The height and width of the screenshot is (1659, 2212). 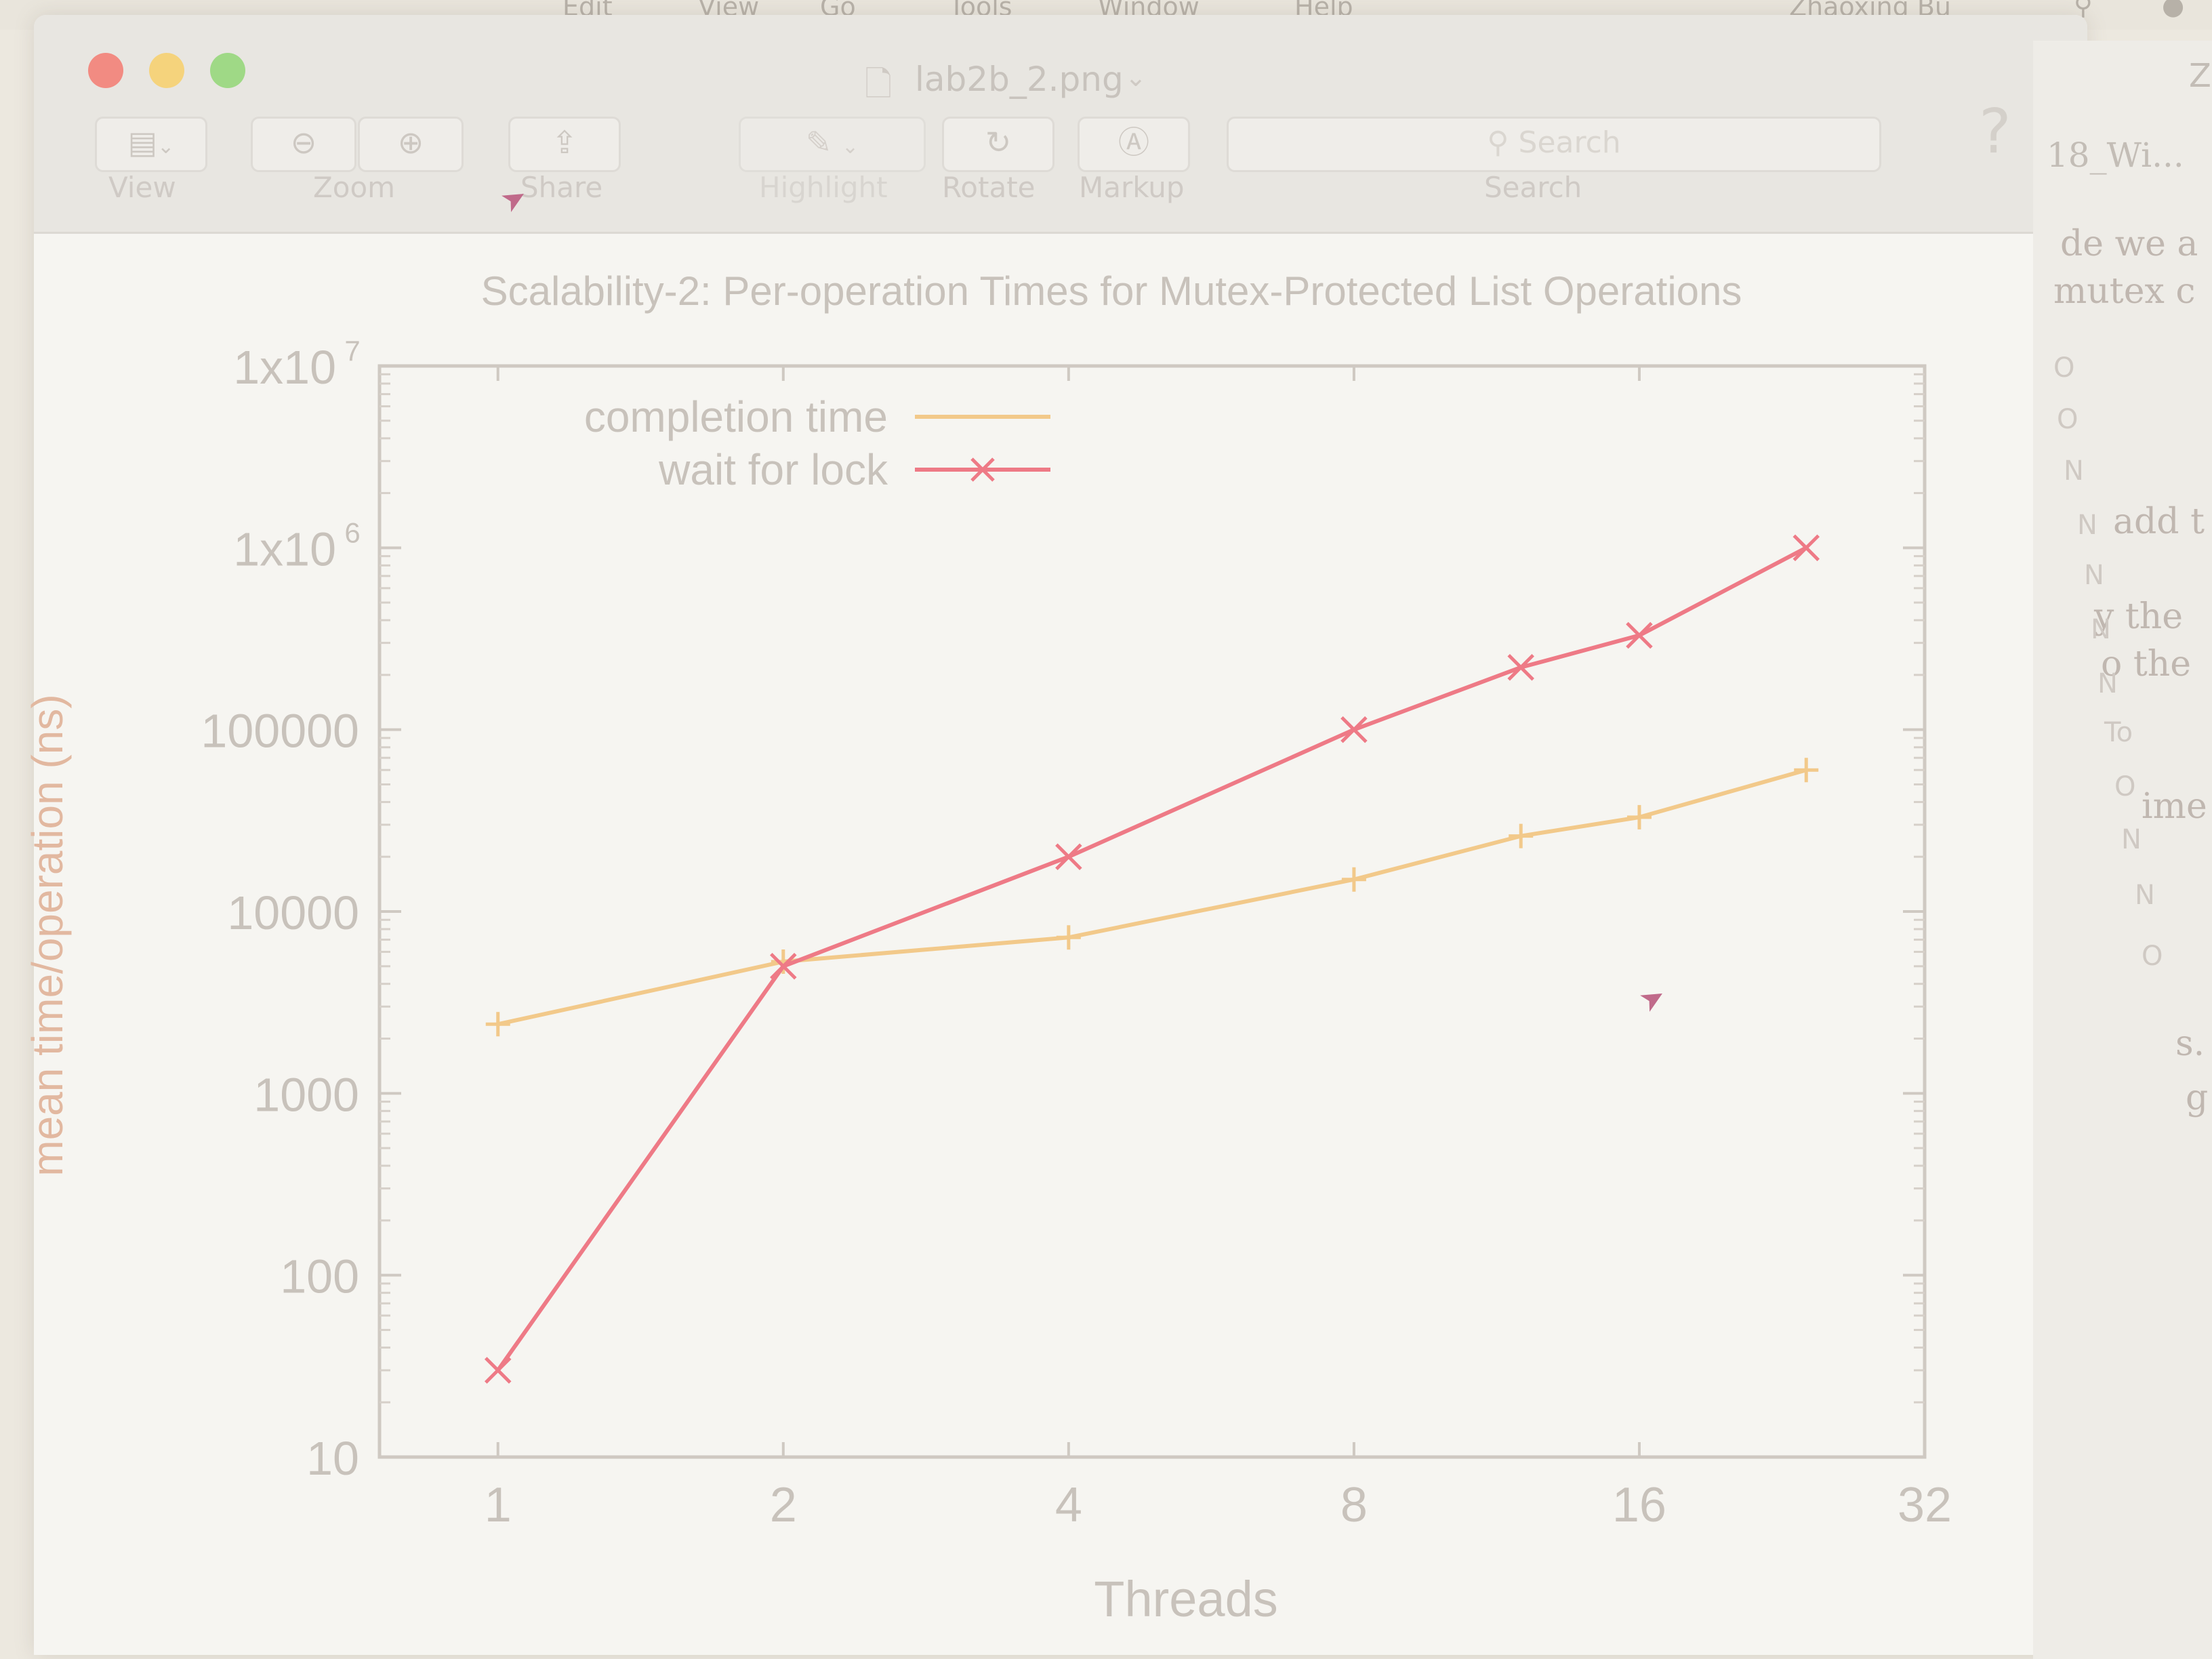 What do you see at coordinates (1925, 1505) in the screenshot?
I see `x-tick-label: 32` at bounding box center [1925, 1505].